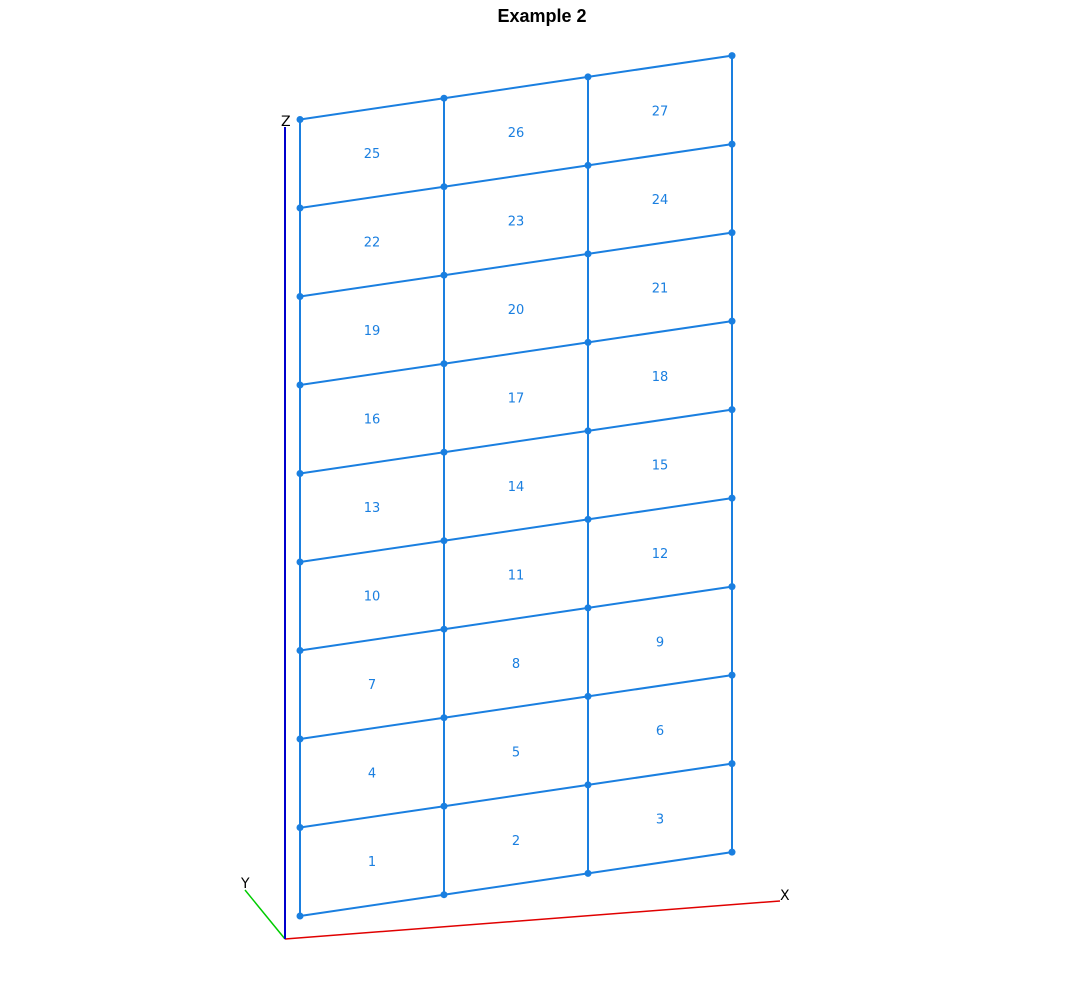  Describe the element at coordinates (516, 310) in the screenshot. I see `element-label: 20` at that location.